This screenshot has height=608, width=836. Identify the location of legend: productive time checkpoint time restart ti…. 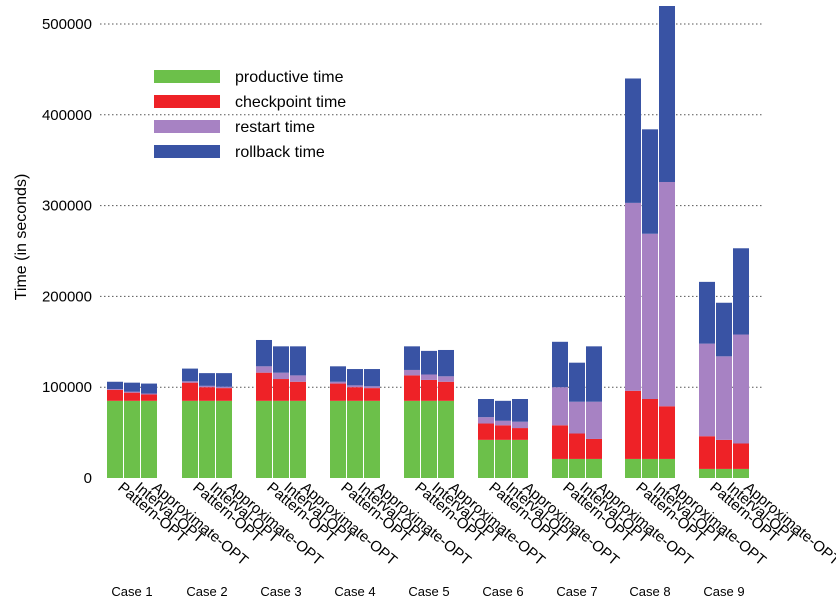
(250, 115).